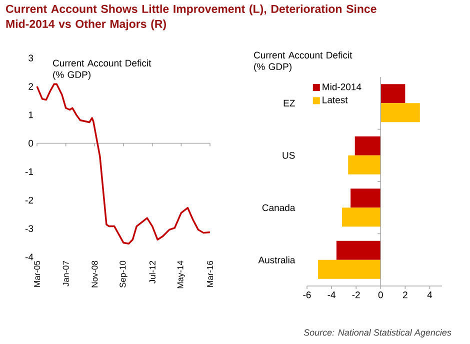 The height and width of the screenshot is (344, 470). Describe the element at coordinates (31, 86) in the screenshot. I see `y-tick-label: 2` at that location.